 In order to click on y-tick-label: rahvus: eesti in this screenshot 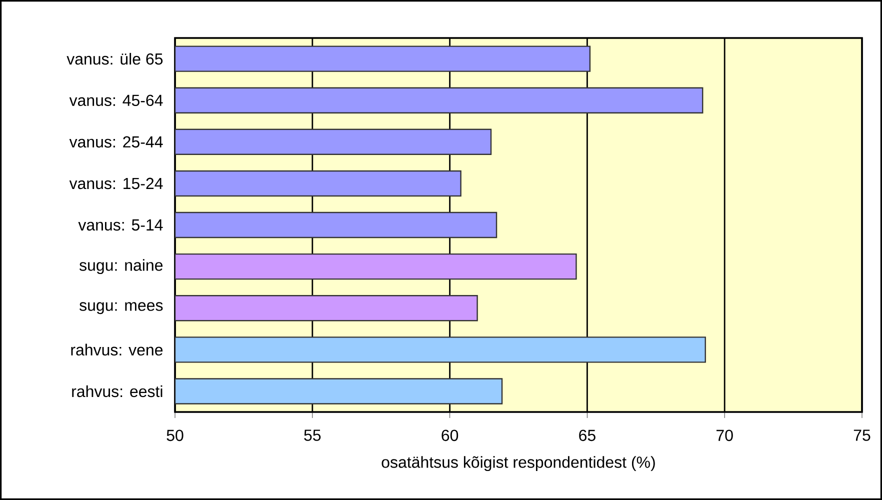, I will do `click(117, 391)`.